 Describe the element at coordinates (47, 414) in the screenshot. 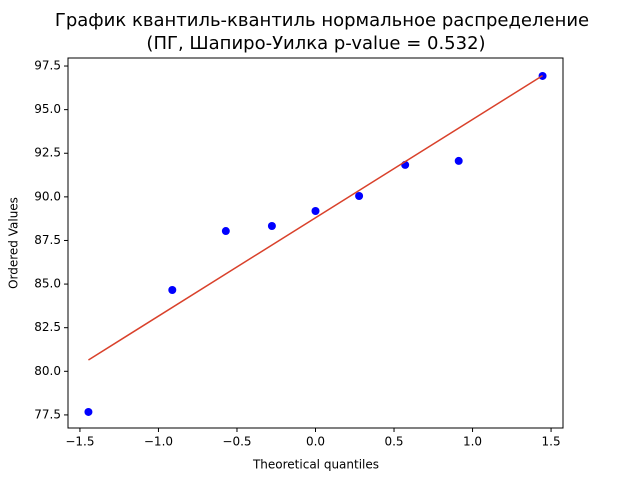

I see `y-tick-label: 77.5` at that location.